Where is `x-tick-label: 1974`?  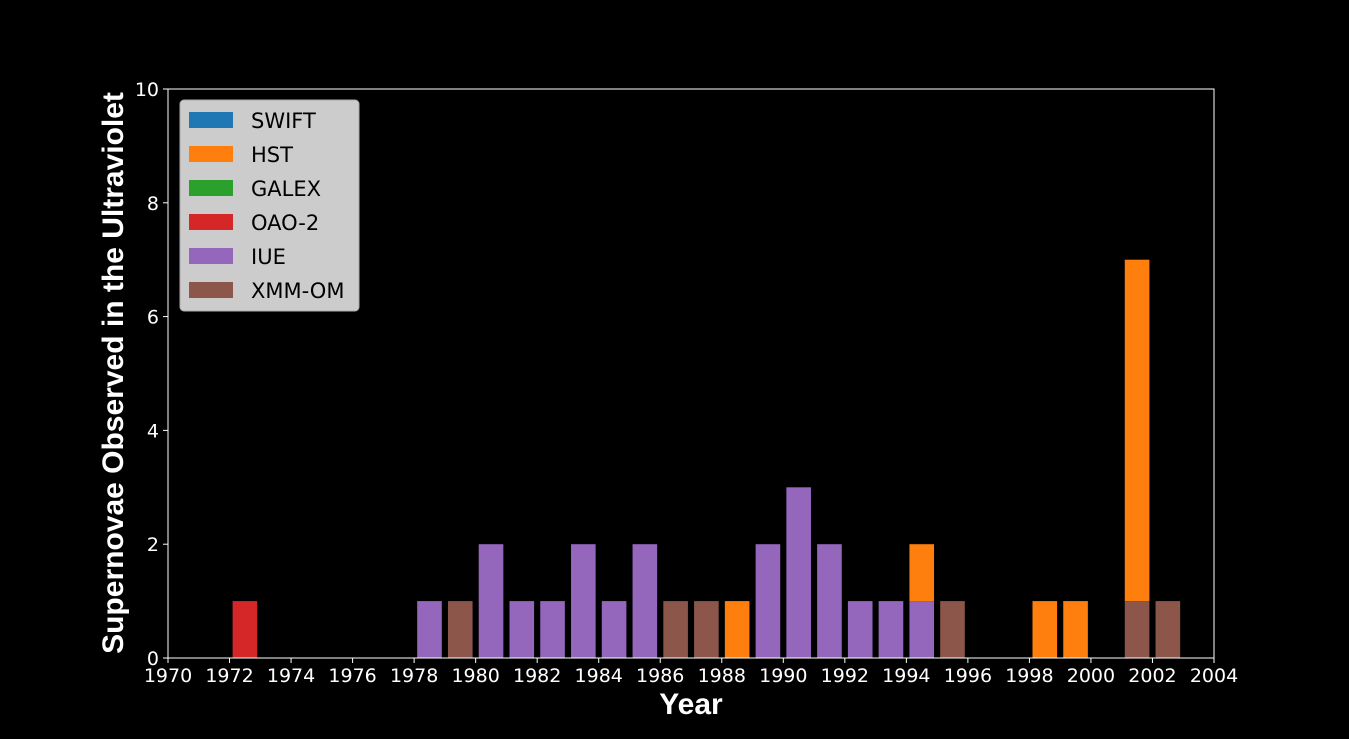 x-tick-label: 1974 is located at coordinates (291, 676).